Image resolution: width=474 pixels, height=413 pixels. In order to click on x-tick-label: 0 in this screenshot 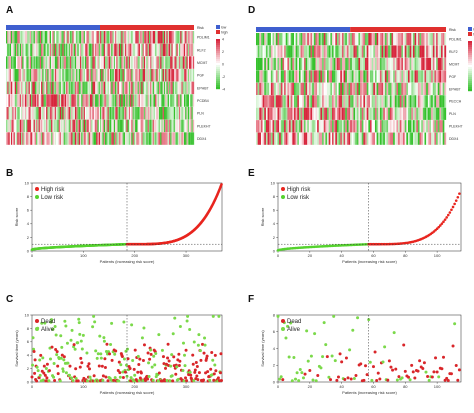, I will do `click(278, 255)`.